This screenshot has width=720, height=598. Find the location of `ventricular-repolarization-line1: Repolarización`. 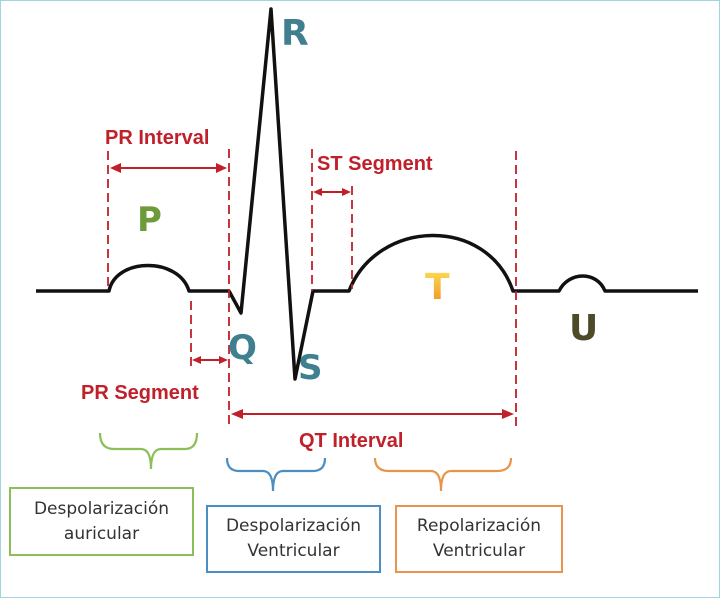

ventricular-repolarization-line1: Repolarización is located at coordinates (479, 526).